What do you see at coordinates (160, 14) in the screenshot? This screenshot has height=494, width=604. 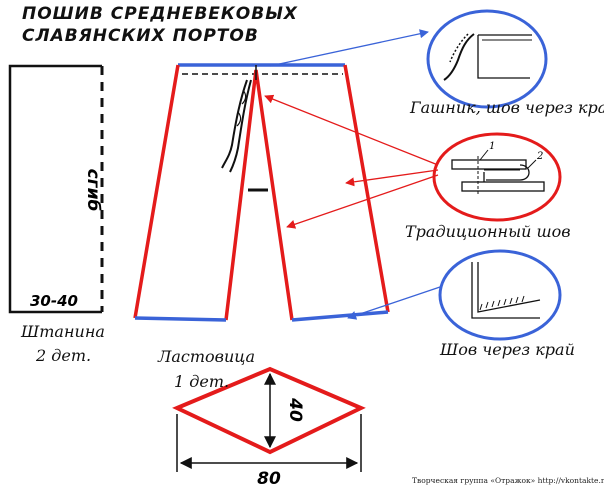 I see `title-line-1: ПОШИВ СРЕДНЕВЕКОВЫХ` at bounding box center [160, 14].